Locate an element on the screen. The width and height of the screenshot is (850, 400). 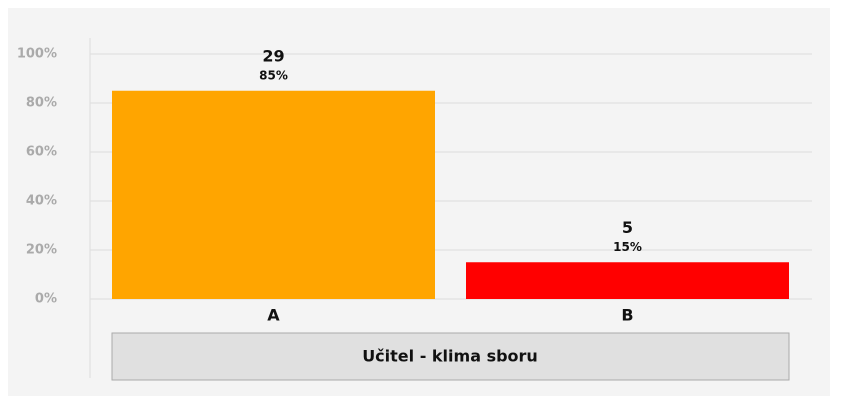
count-label: 29 is located at coordinates (273, 55).